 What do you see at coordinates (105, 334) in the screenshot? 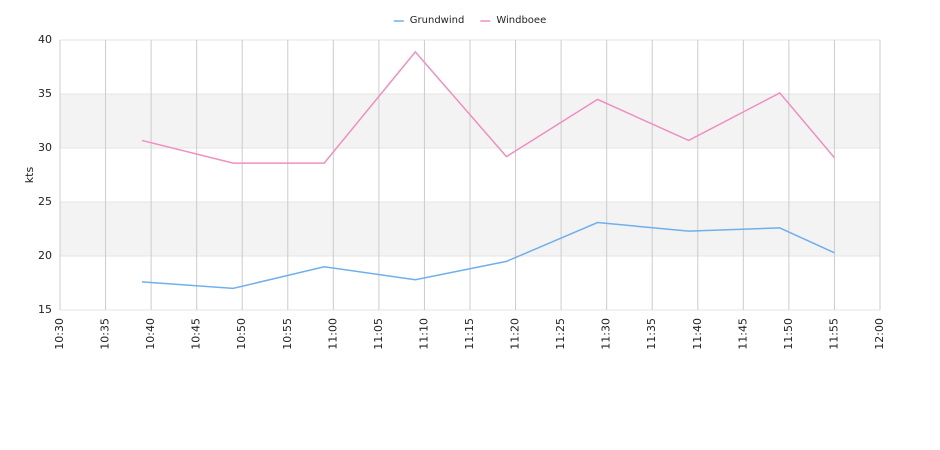
I see `x-tick-label: 10:35` at bounding box center [105, 334].